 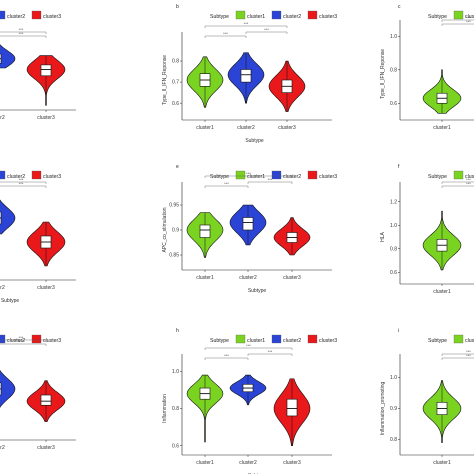 What do you see at coordinates (393, 202) in the screenshot?
I see `y-tick-label: 1.2` at bounding box center [393, 202].